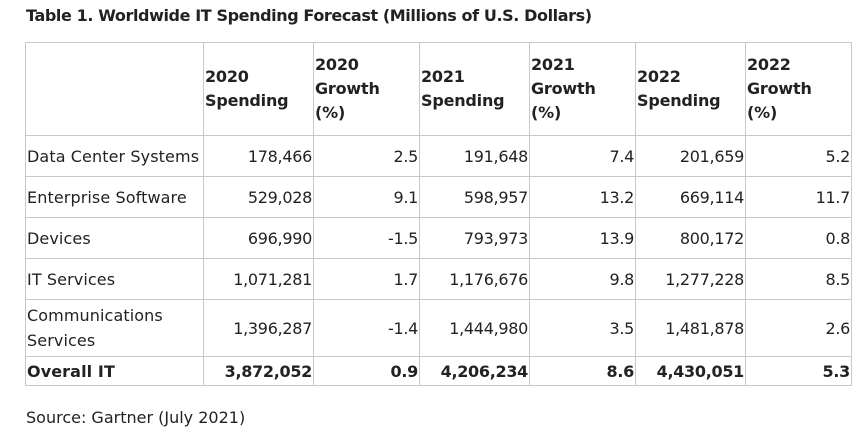 Image resolution: width=864 pixels, height=428 pixels. I want to click on cell-value: 793,973, so click(474, 238).